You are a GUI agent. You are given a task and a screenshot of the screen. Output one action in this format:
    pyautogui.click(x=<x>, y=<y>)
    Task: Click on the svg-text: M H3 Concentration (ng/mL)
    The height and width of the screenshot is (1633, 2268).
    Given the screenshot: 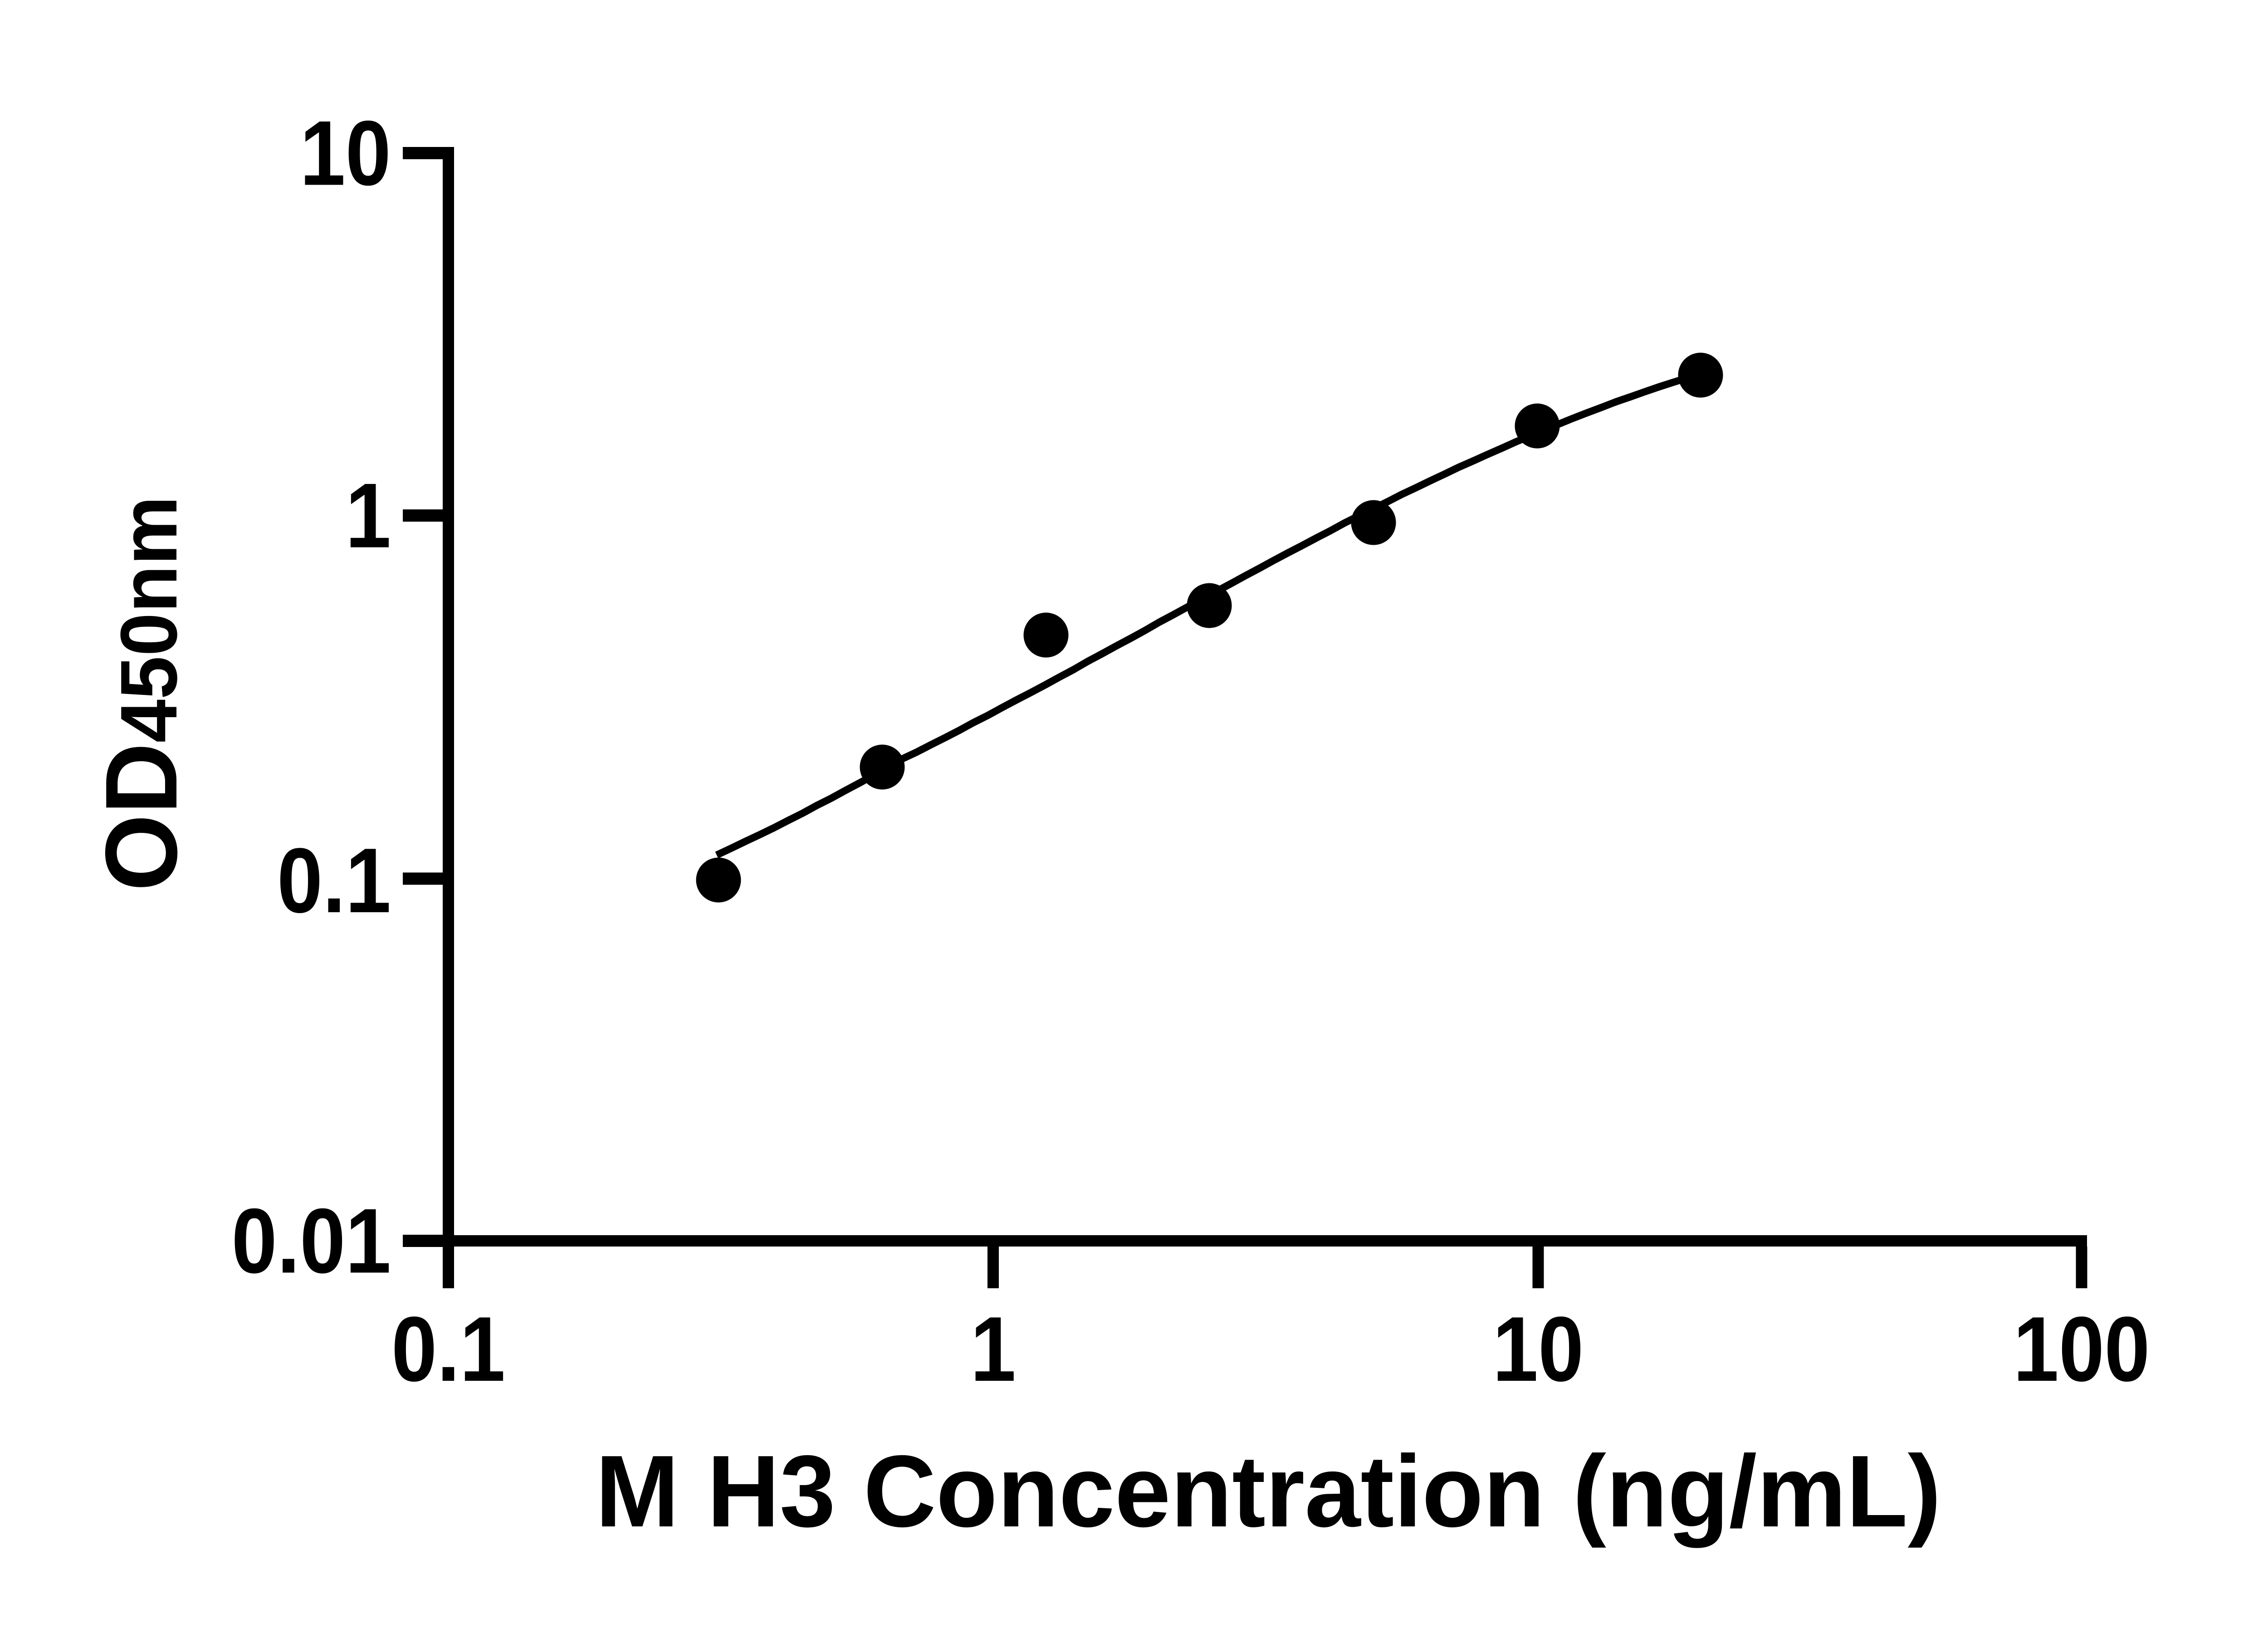 What is the action you would take?
    pyautogui.click(x=1269, y=1491)
    